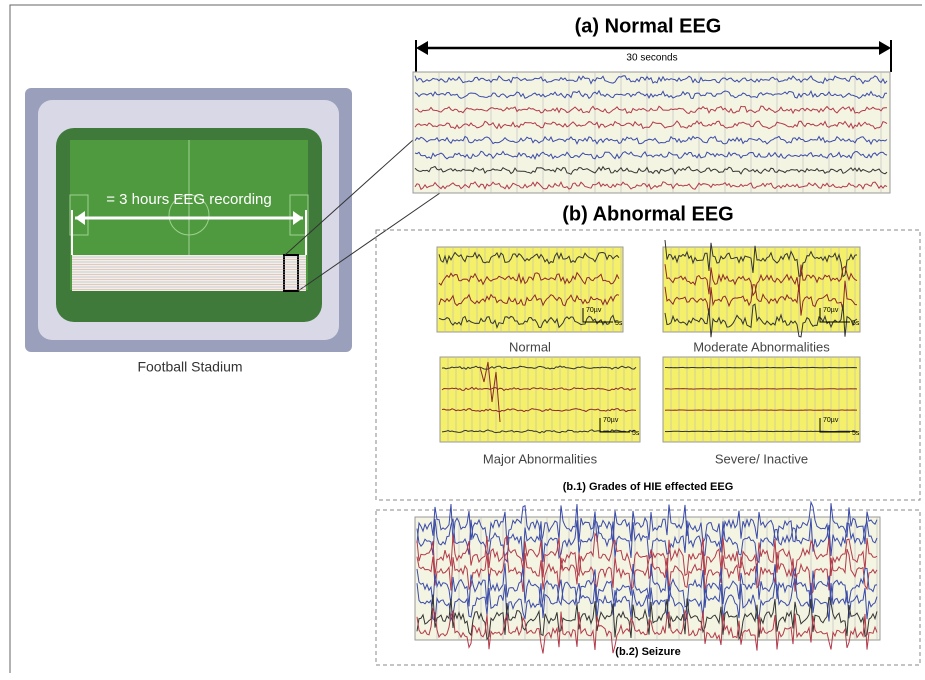  I want to click on span-label: = 3 hours EEG recording, so click(189, 199).